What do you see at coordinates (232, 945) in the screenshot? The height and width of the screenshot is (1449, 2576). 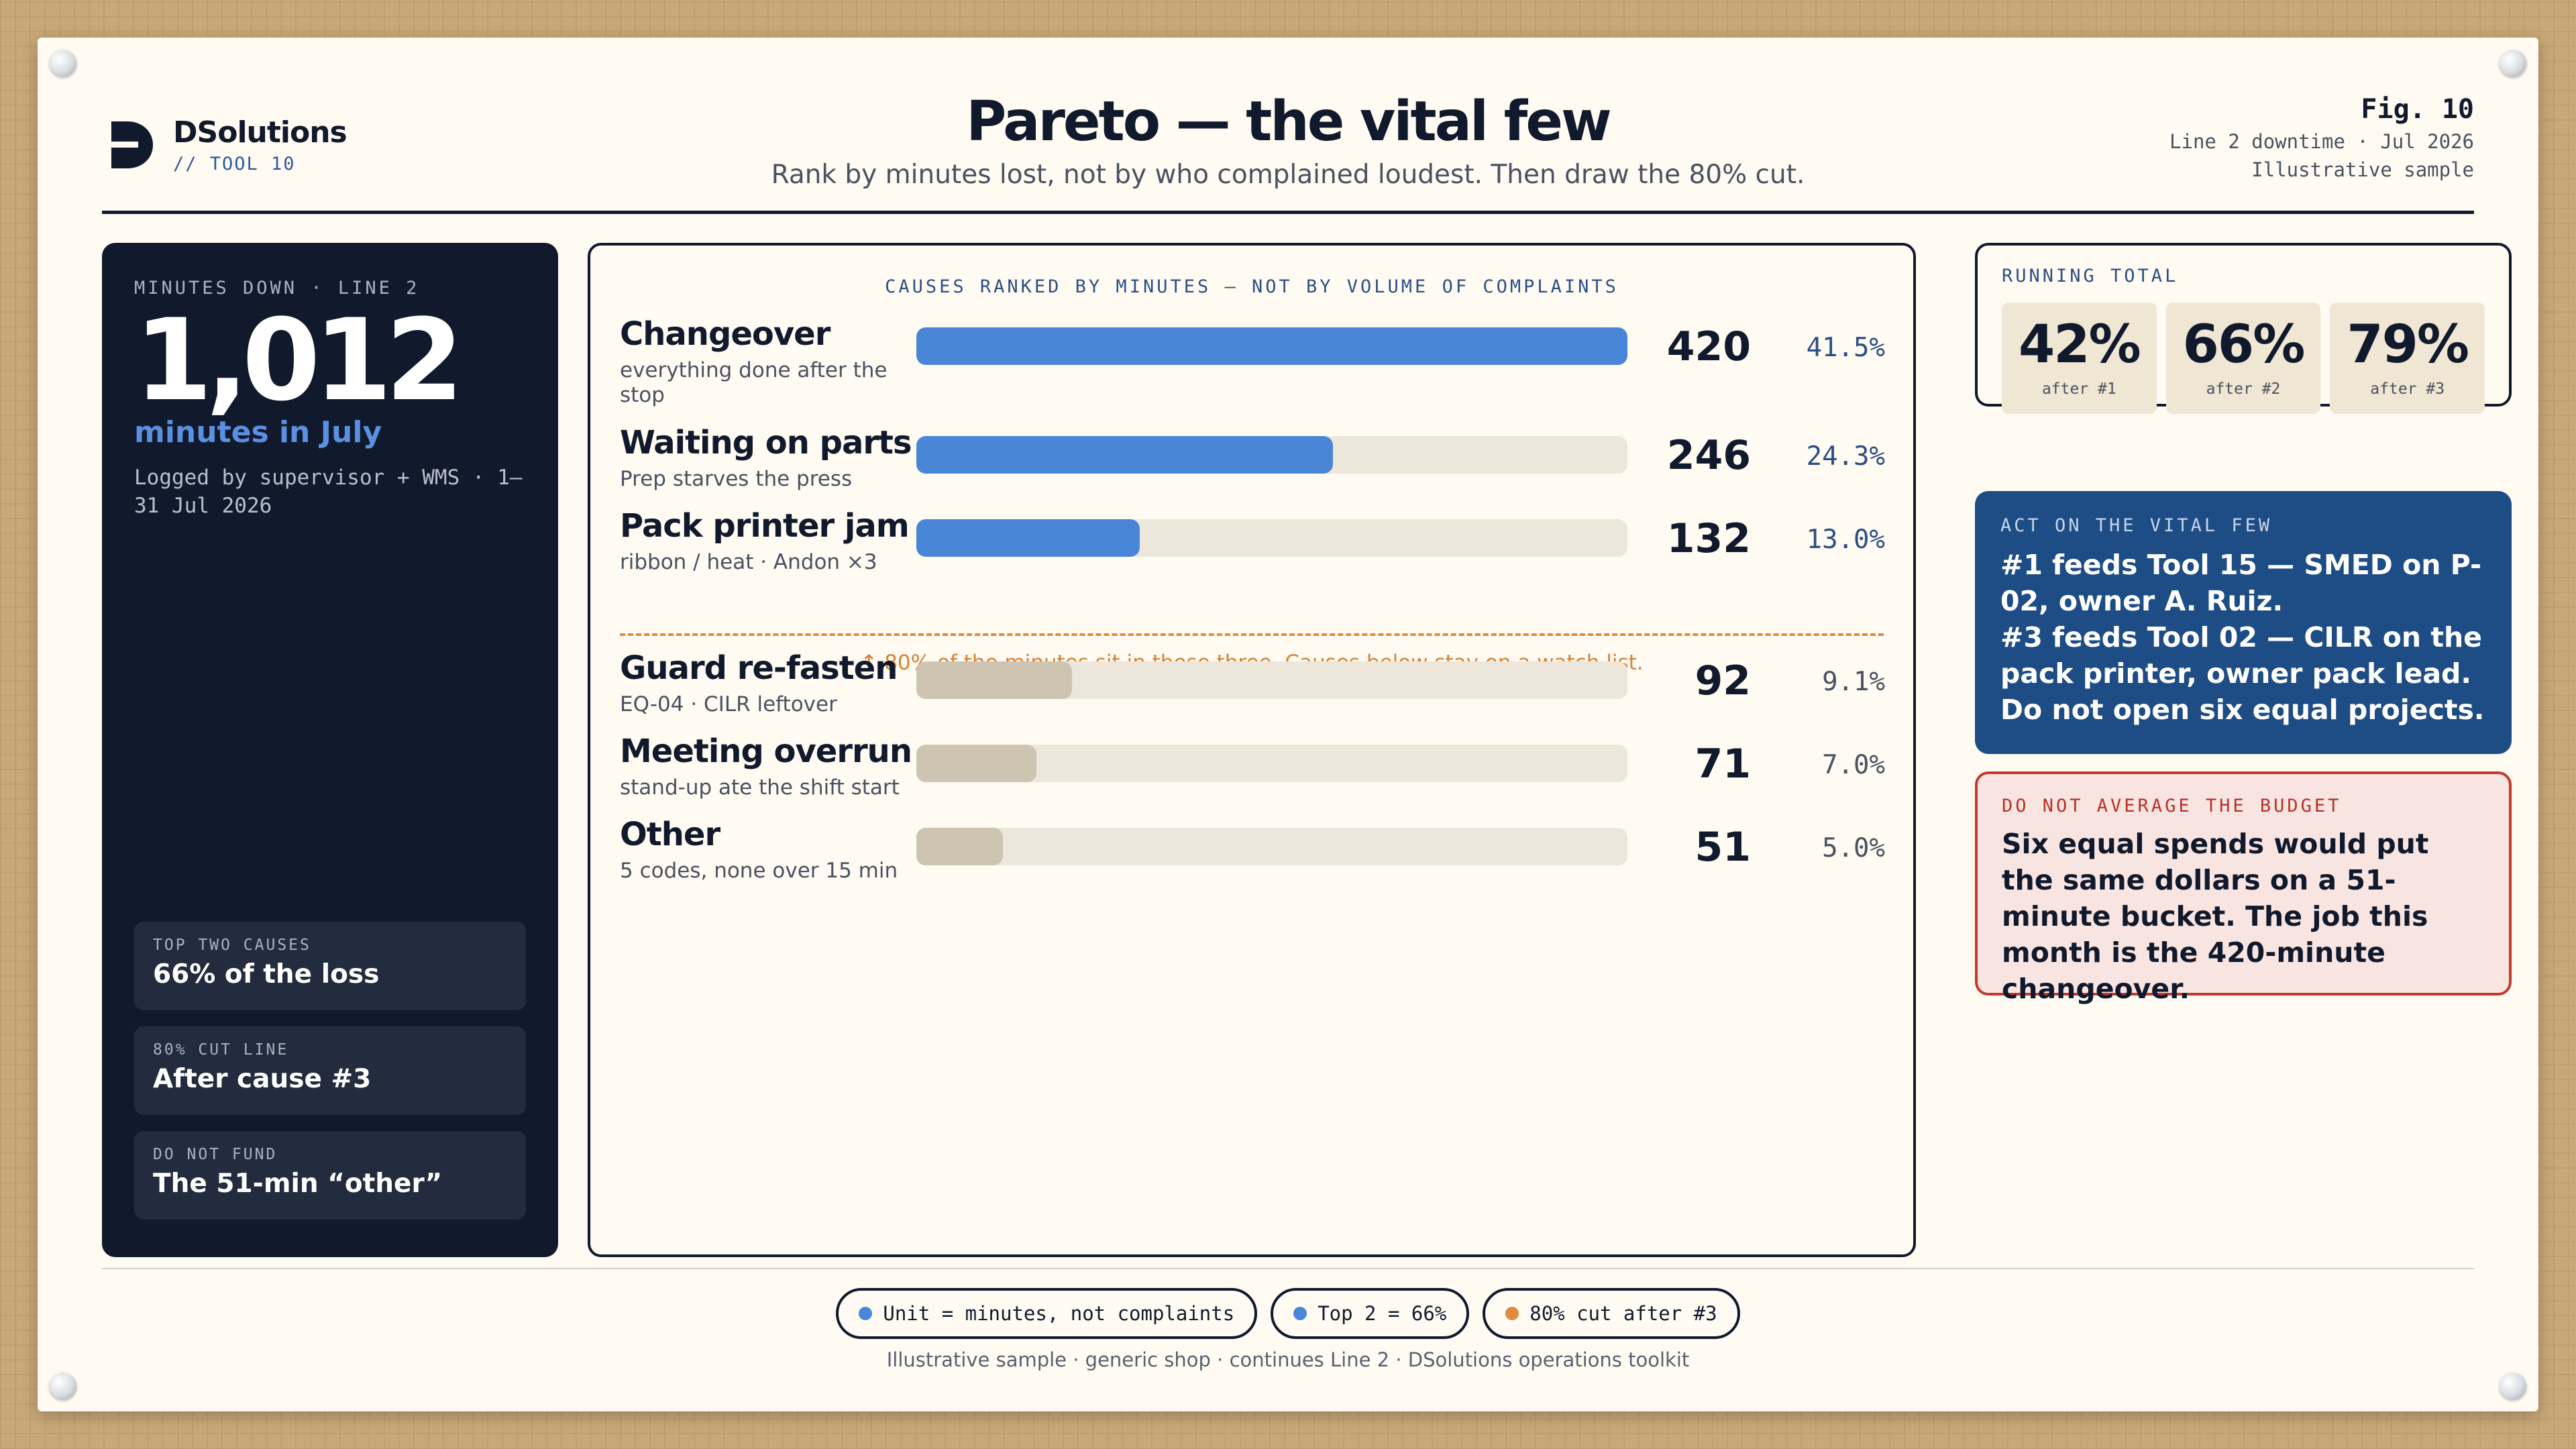 I see `tile-key: TOP TWO CAUSES` at bounding box center [232, 945].